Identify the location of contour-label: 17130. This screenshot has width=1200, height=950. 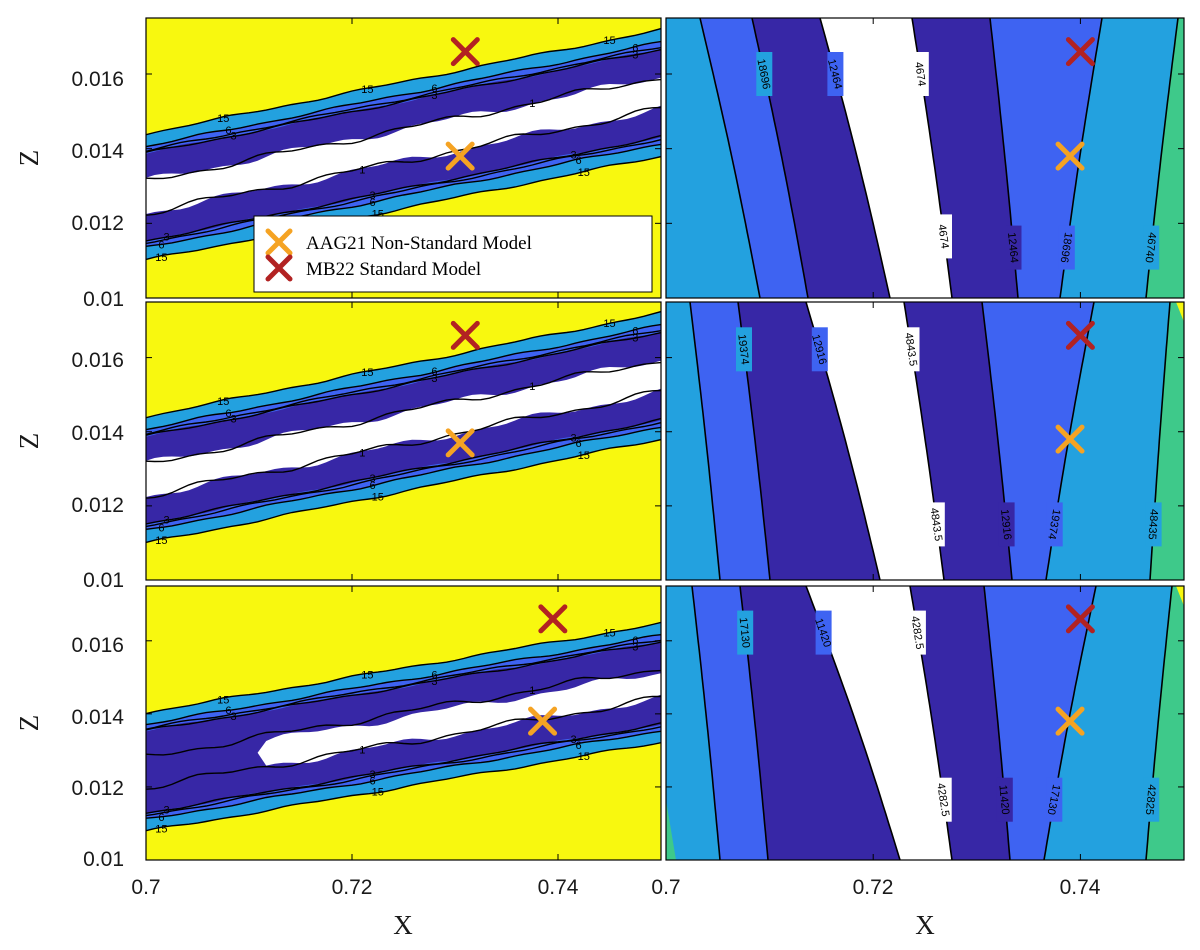
(744, 633).